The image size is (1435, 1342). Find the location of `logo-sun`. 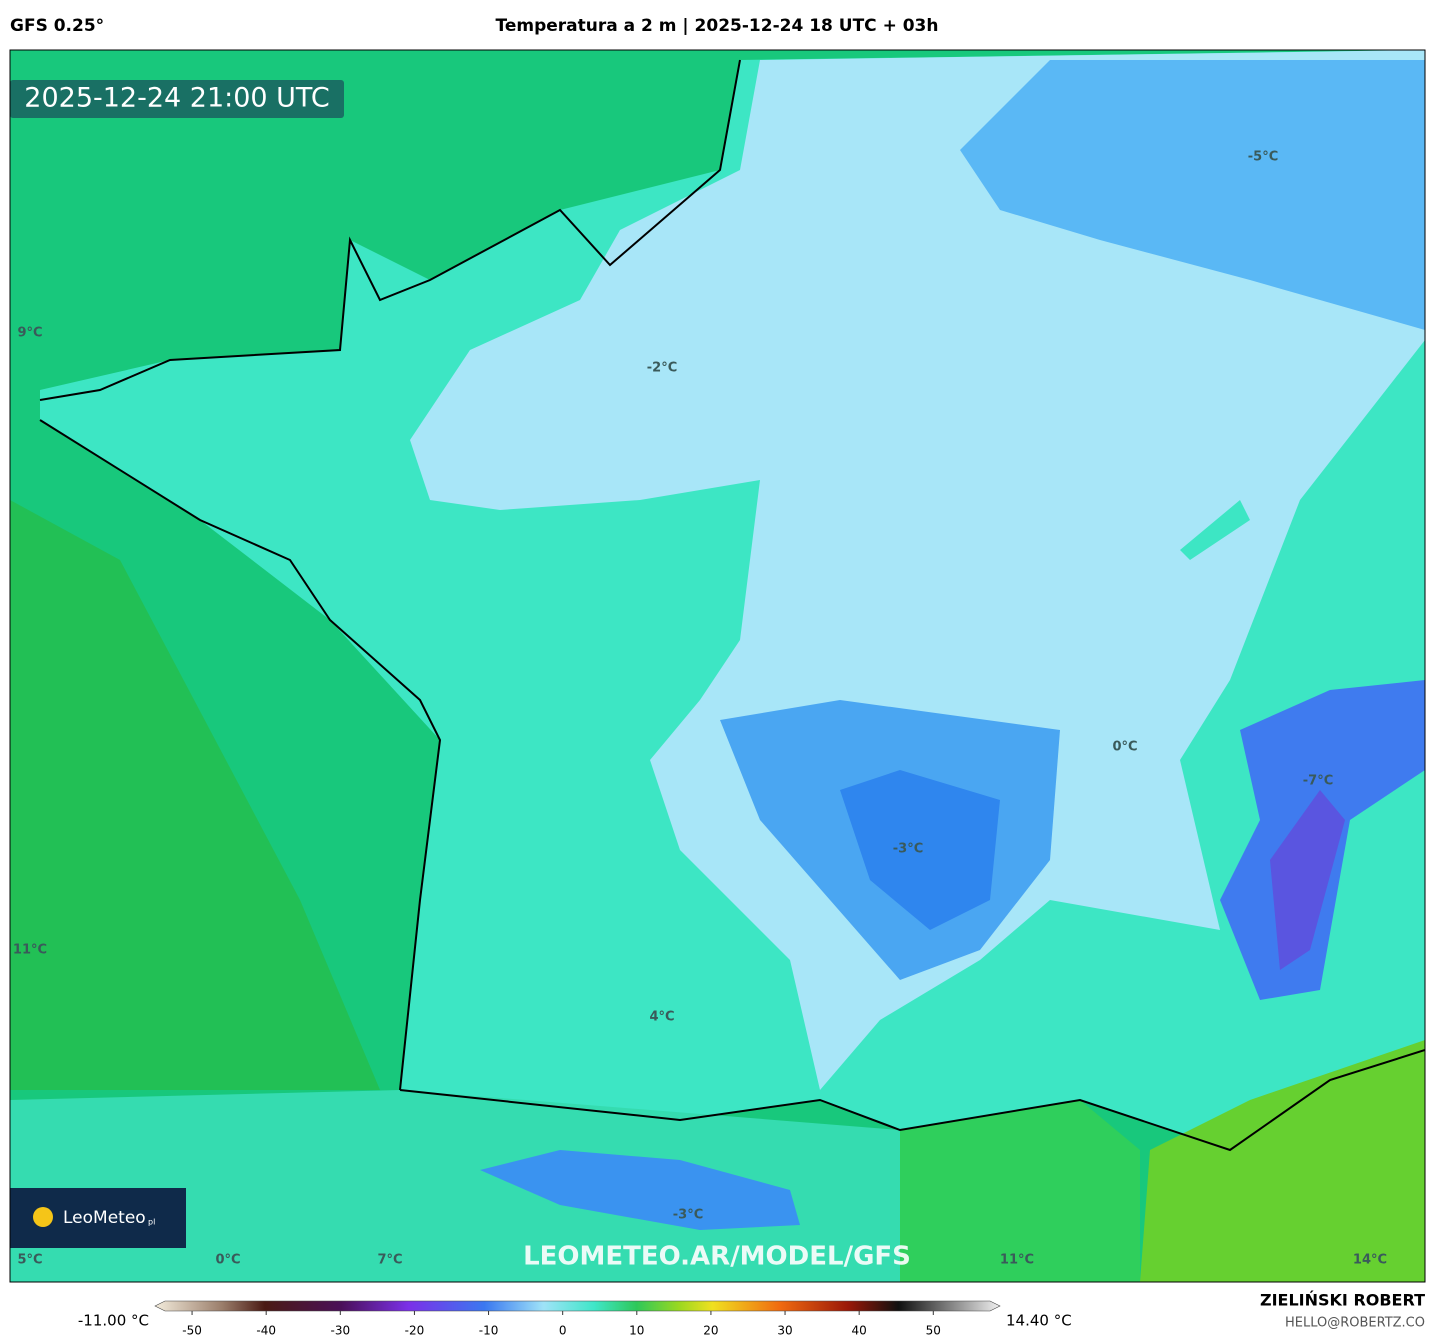

logo-sun is located at coordinates (43, 1217).